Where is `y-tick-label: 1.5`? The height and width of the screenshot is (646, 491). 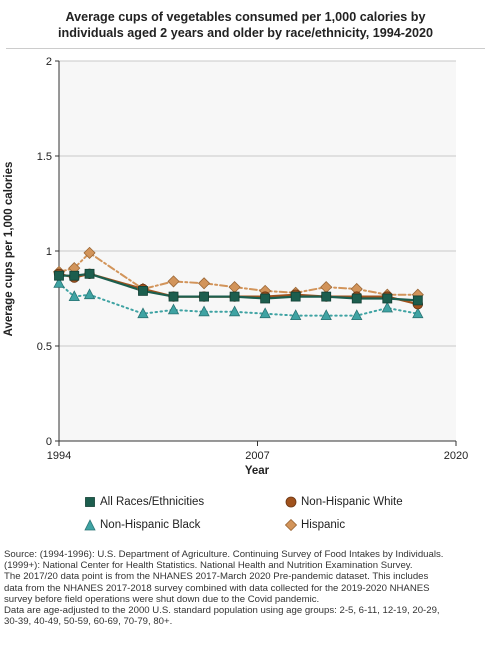 y-tick-label: 1.5 is located at coordinates (44, 157).